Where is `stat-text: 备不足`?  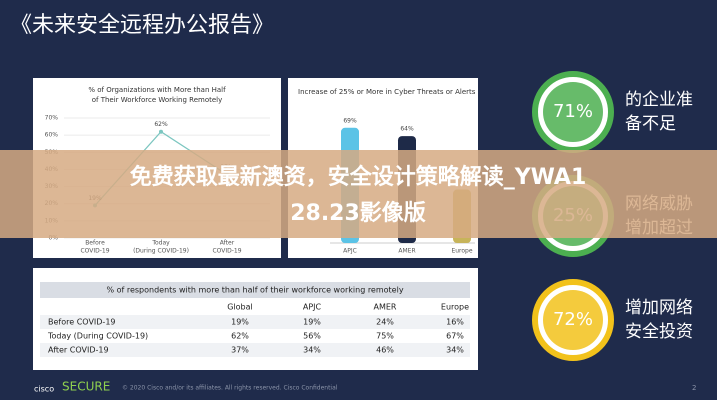
stat-text: 备不足 is located at coordinates (650, 124).